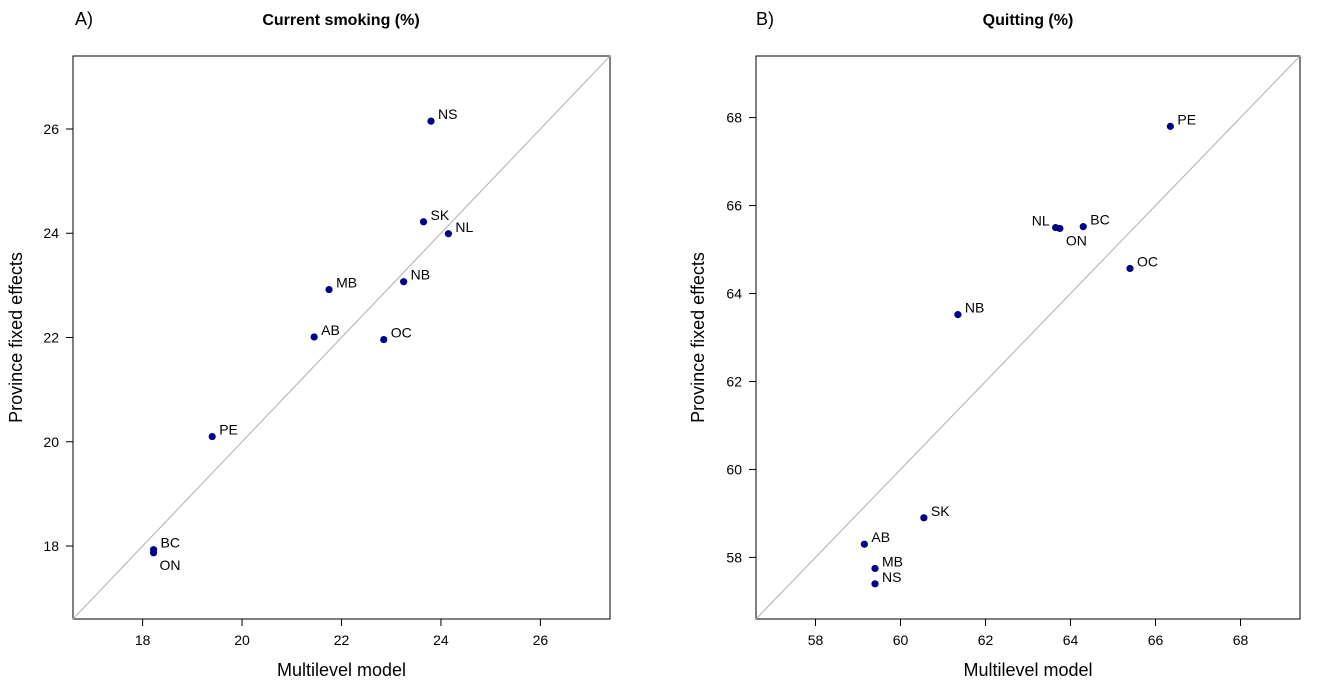 The image size is (1319, 686). What do you see at coordinates (143, 640) in the screenshot?
I see `x-tick-label: 18` at bounding box center [143, 640].